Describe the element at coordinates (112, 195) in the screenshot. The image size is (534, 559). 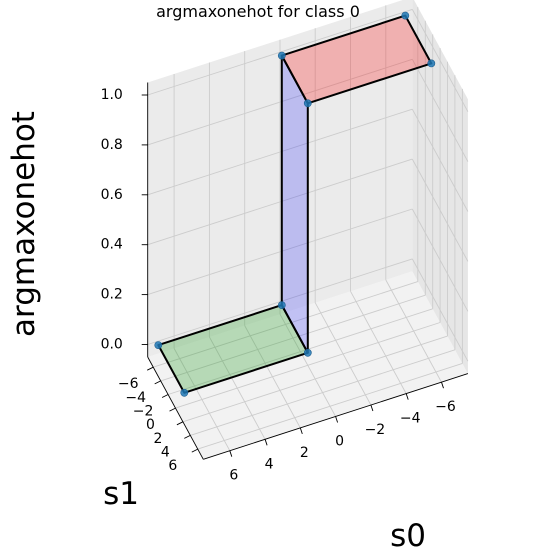
I see `z-tick-label: 0.6` at that location.